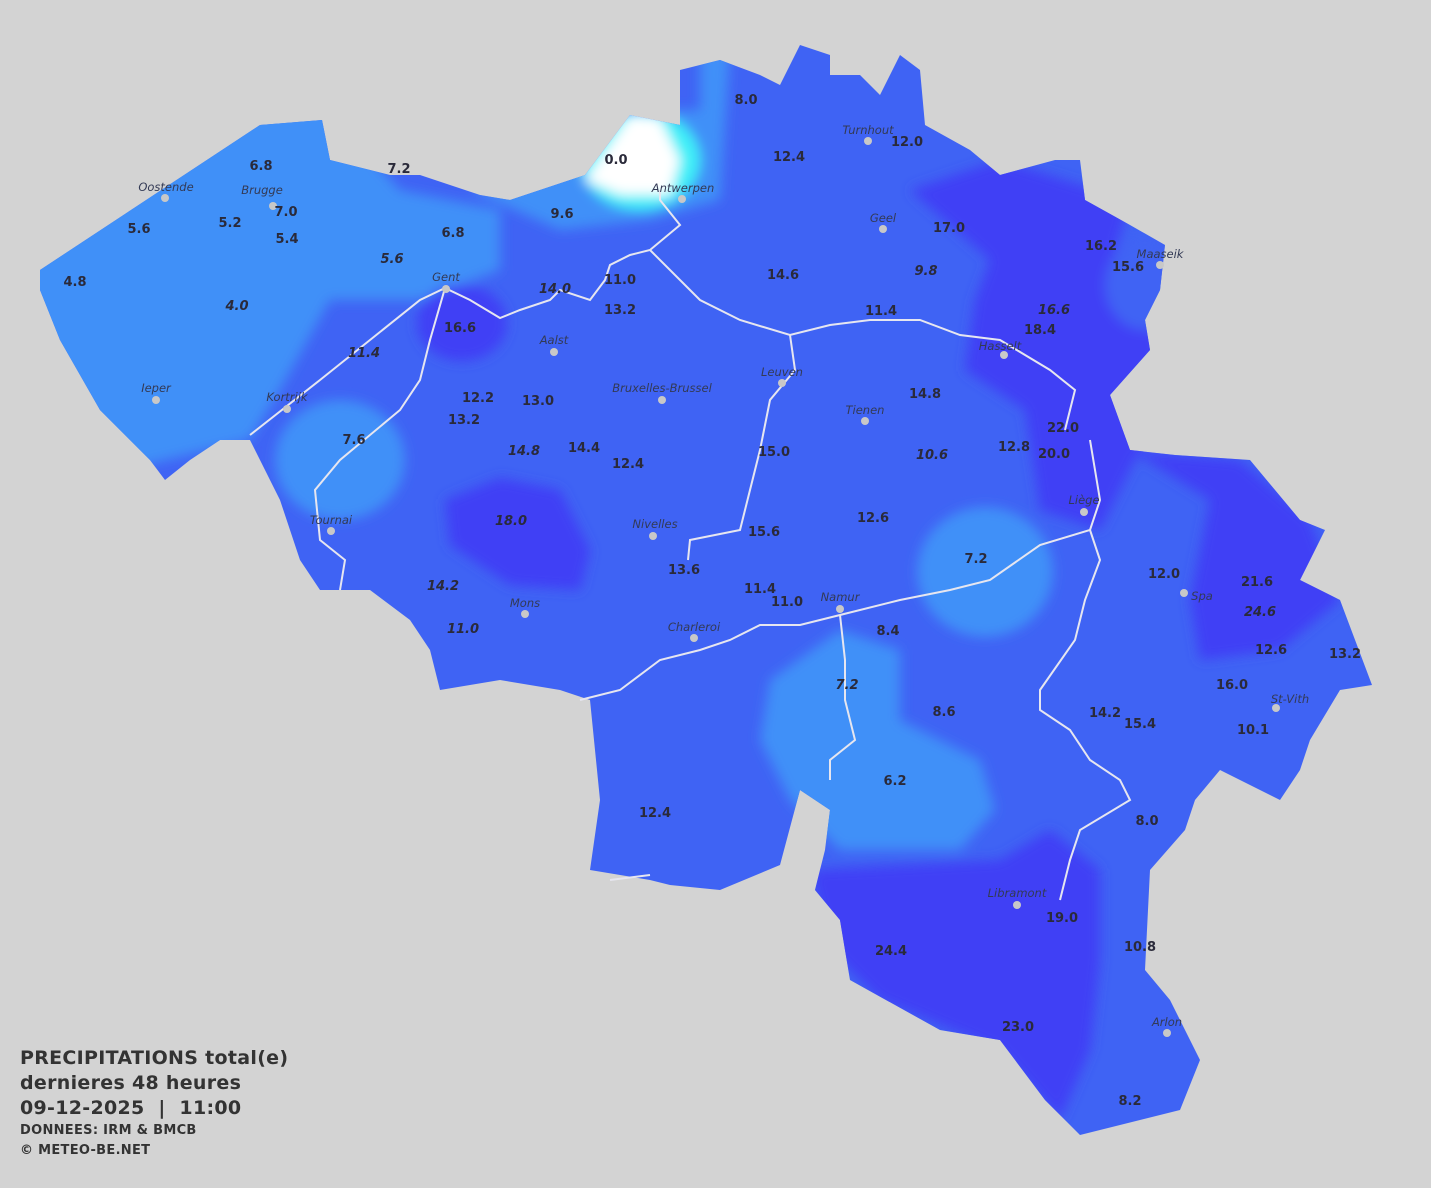 The image size is (1431, 1188). Describe the element at coordinates (156, 388) in the screenshot. I see `city-label: Ieper` at that location.